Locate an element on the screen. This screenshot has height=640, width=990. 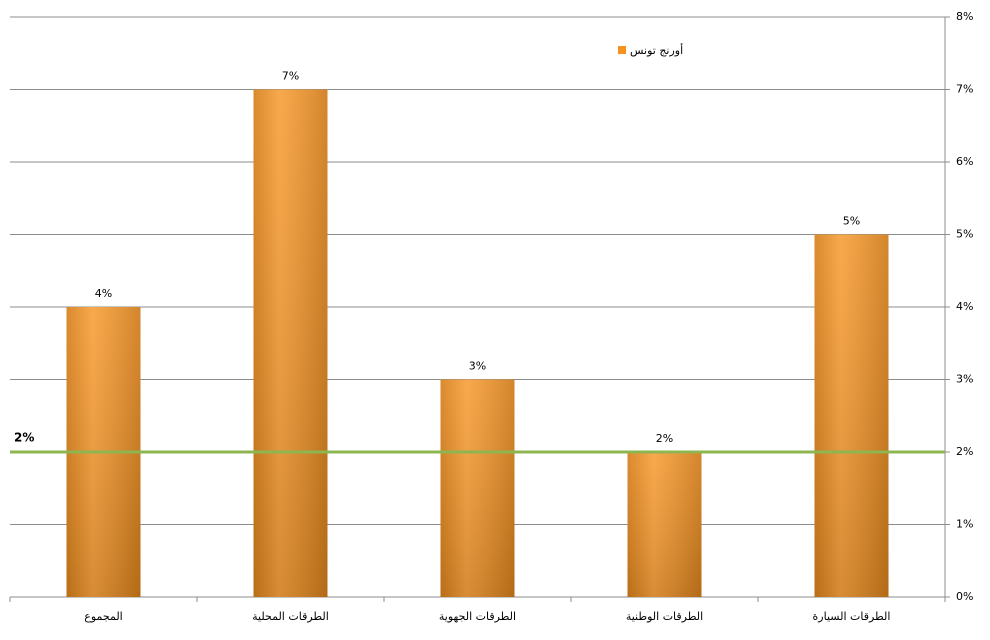
x-tick-label: الطرقات الجهوية is located at coordinates (477, 616).